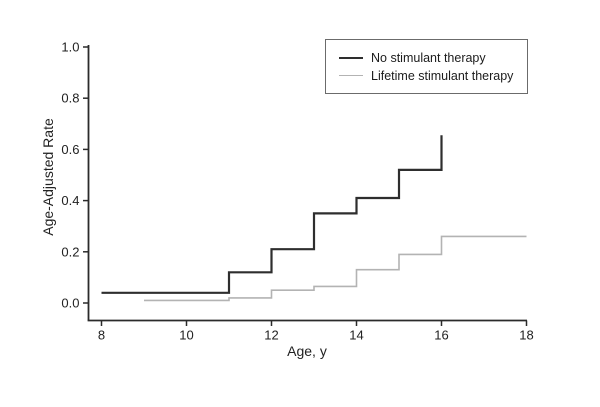  What do you see at coordinates (70, 303) in the screenshot?
I see `y-tick-label: 0.0` at bounding box center [70, 303].